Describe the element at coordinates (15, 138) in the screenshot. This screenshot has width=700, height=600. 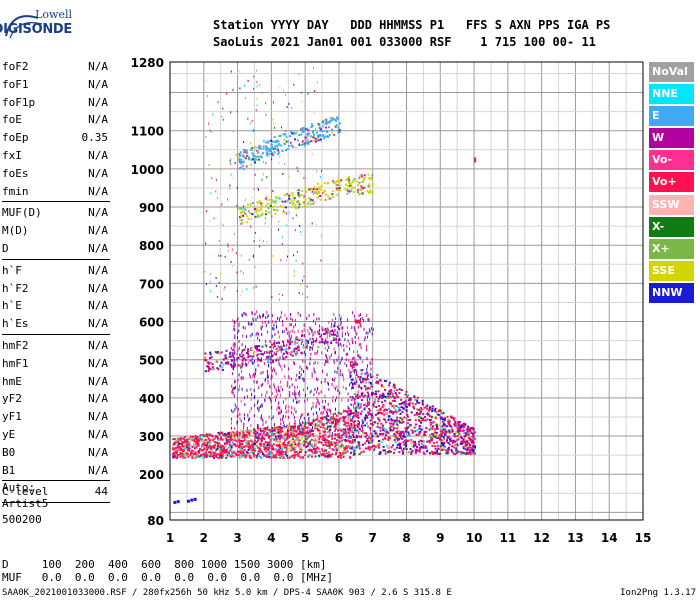
I see `param-name: foEp` at that location.